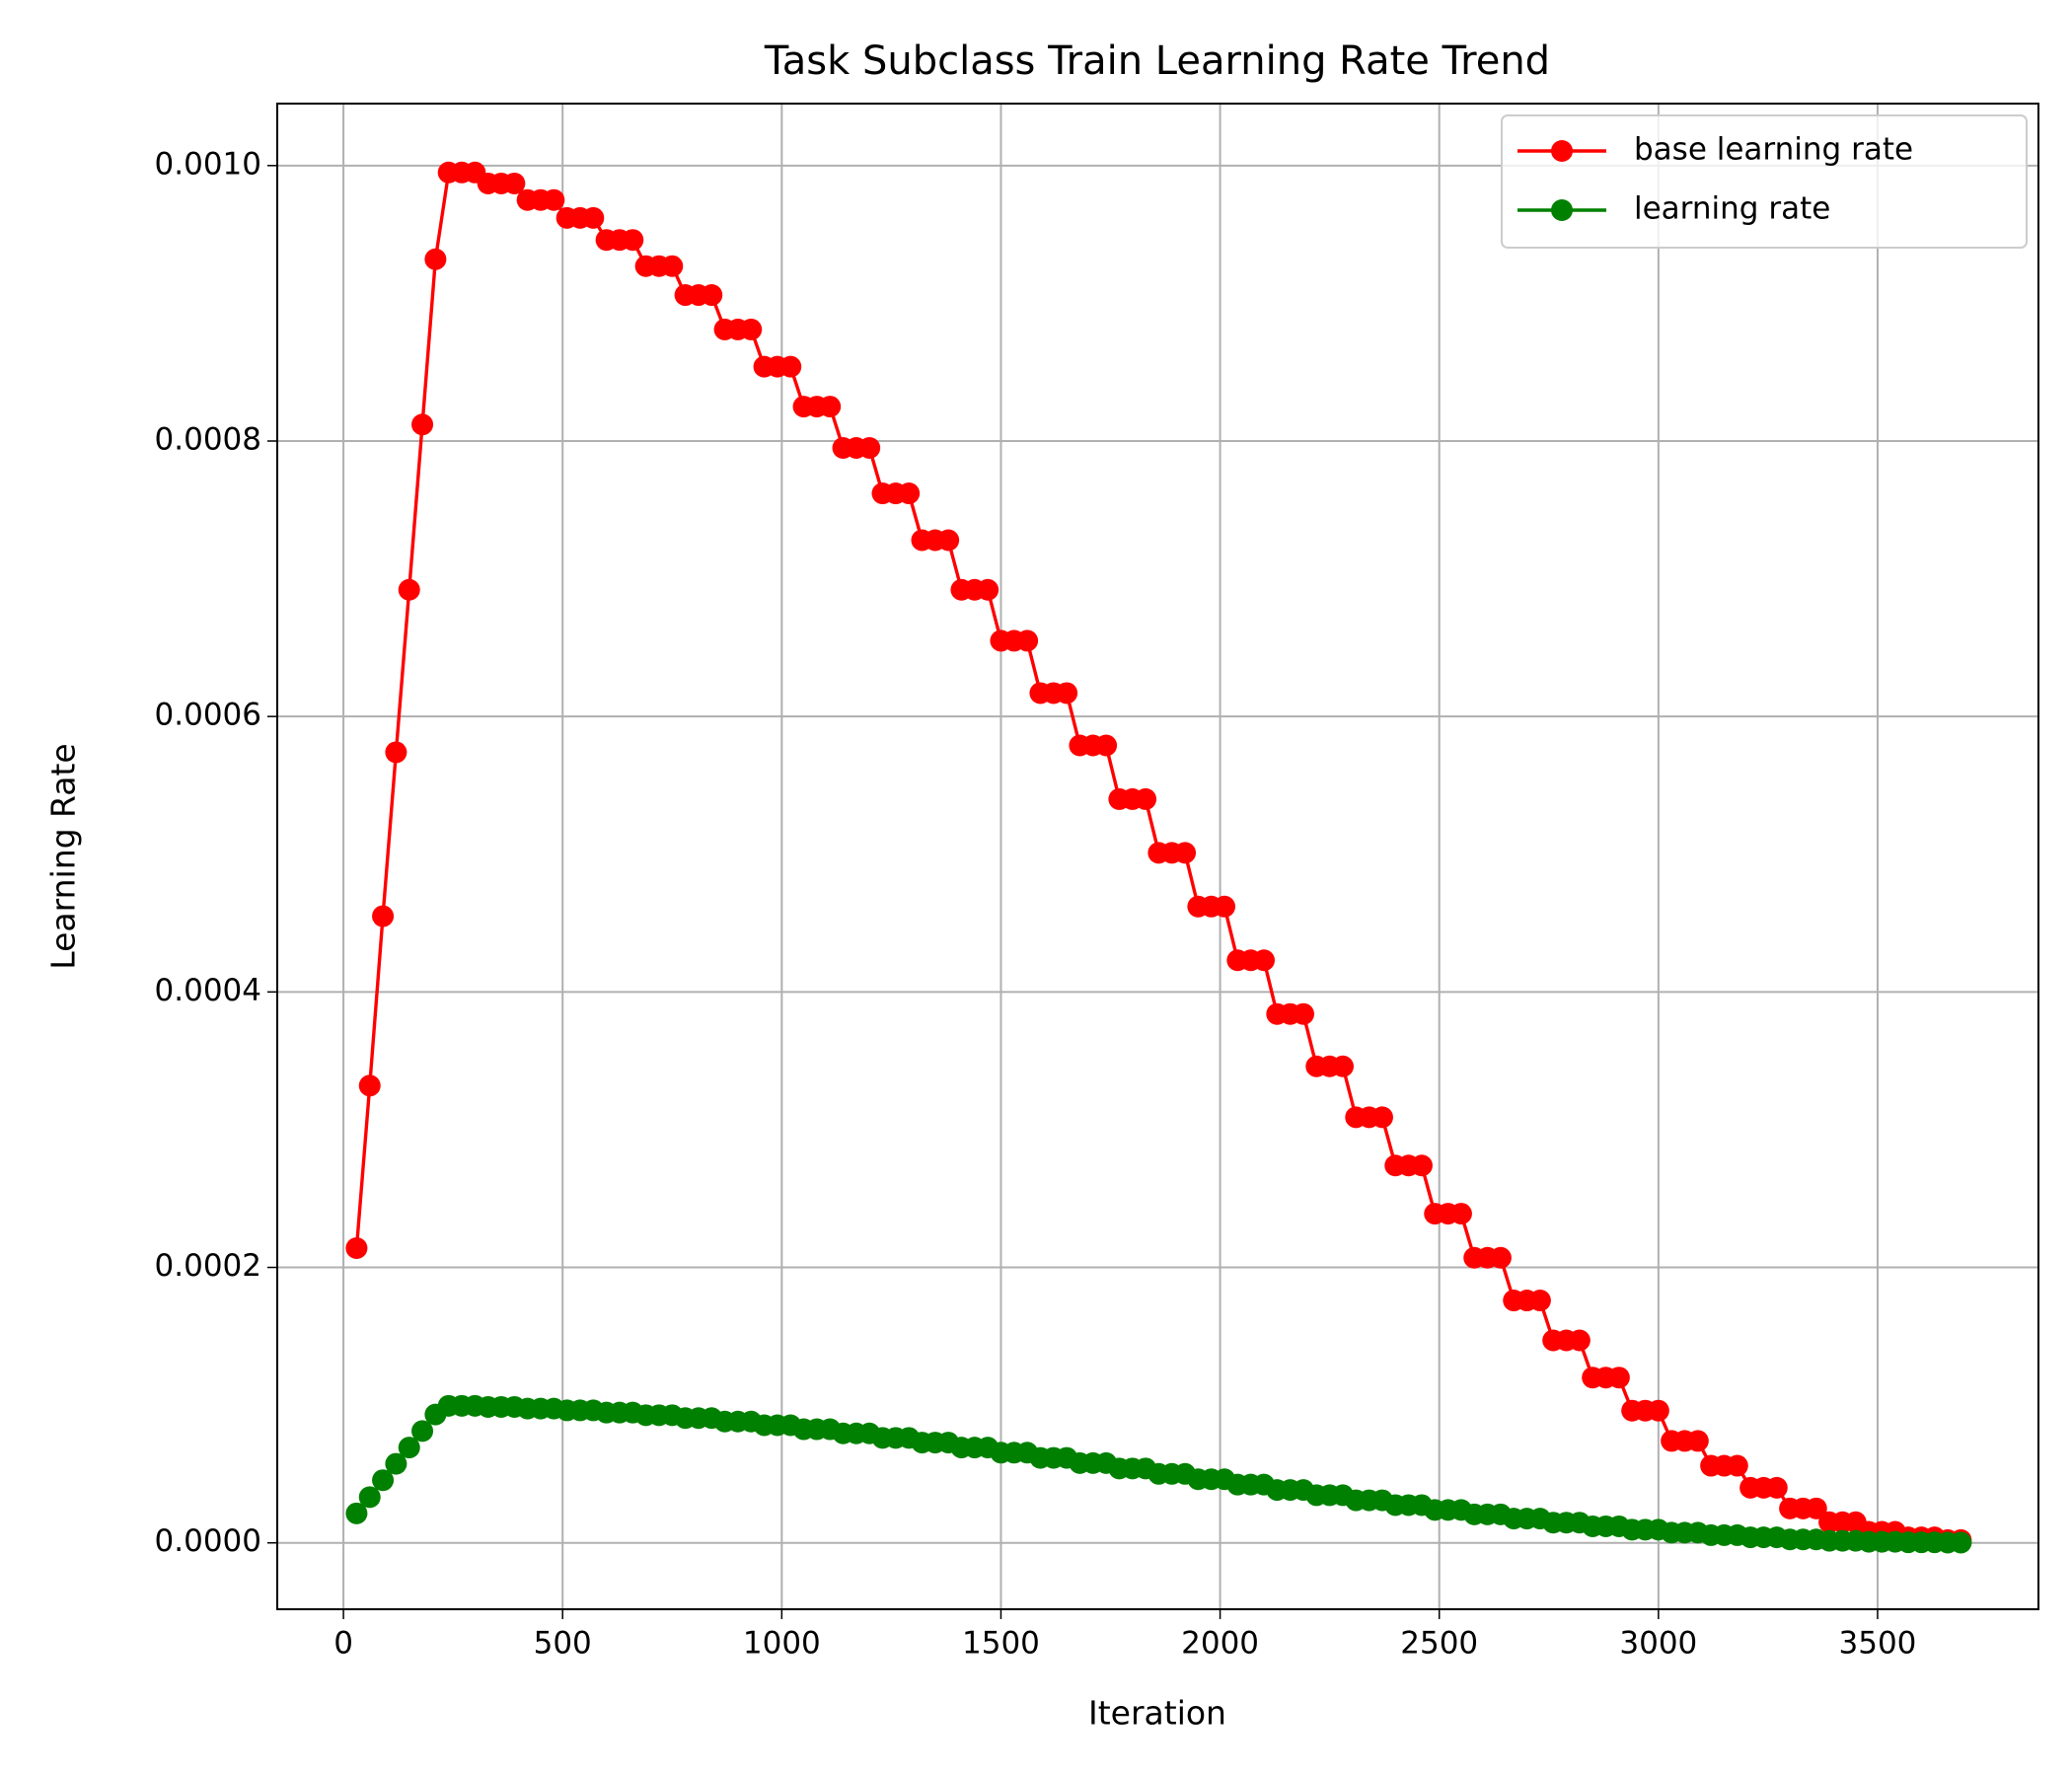 The height and width of the screenshot is (1776, 2072). I want to click on x-tick-label: 2500, so click(1439, 1644).